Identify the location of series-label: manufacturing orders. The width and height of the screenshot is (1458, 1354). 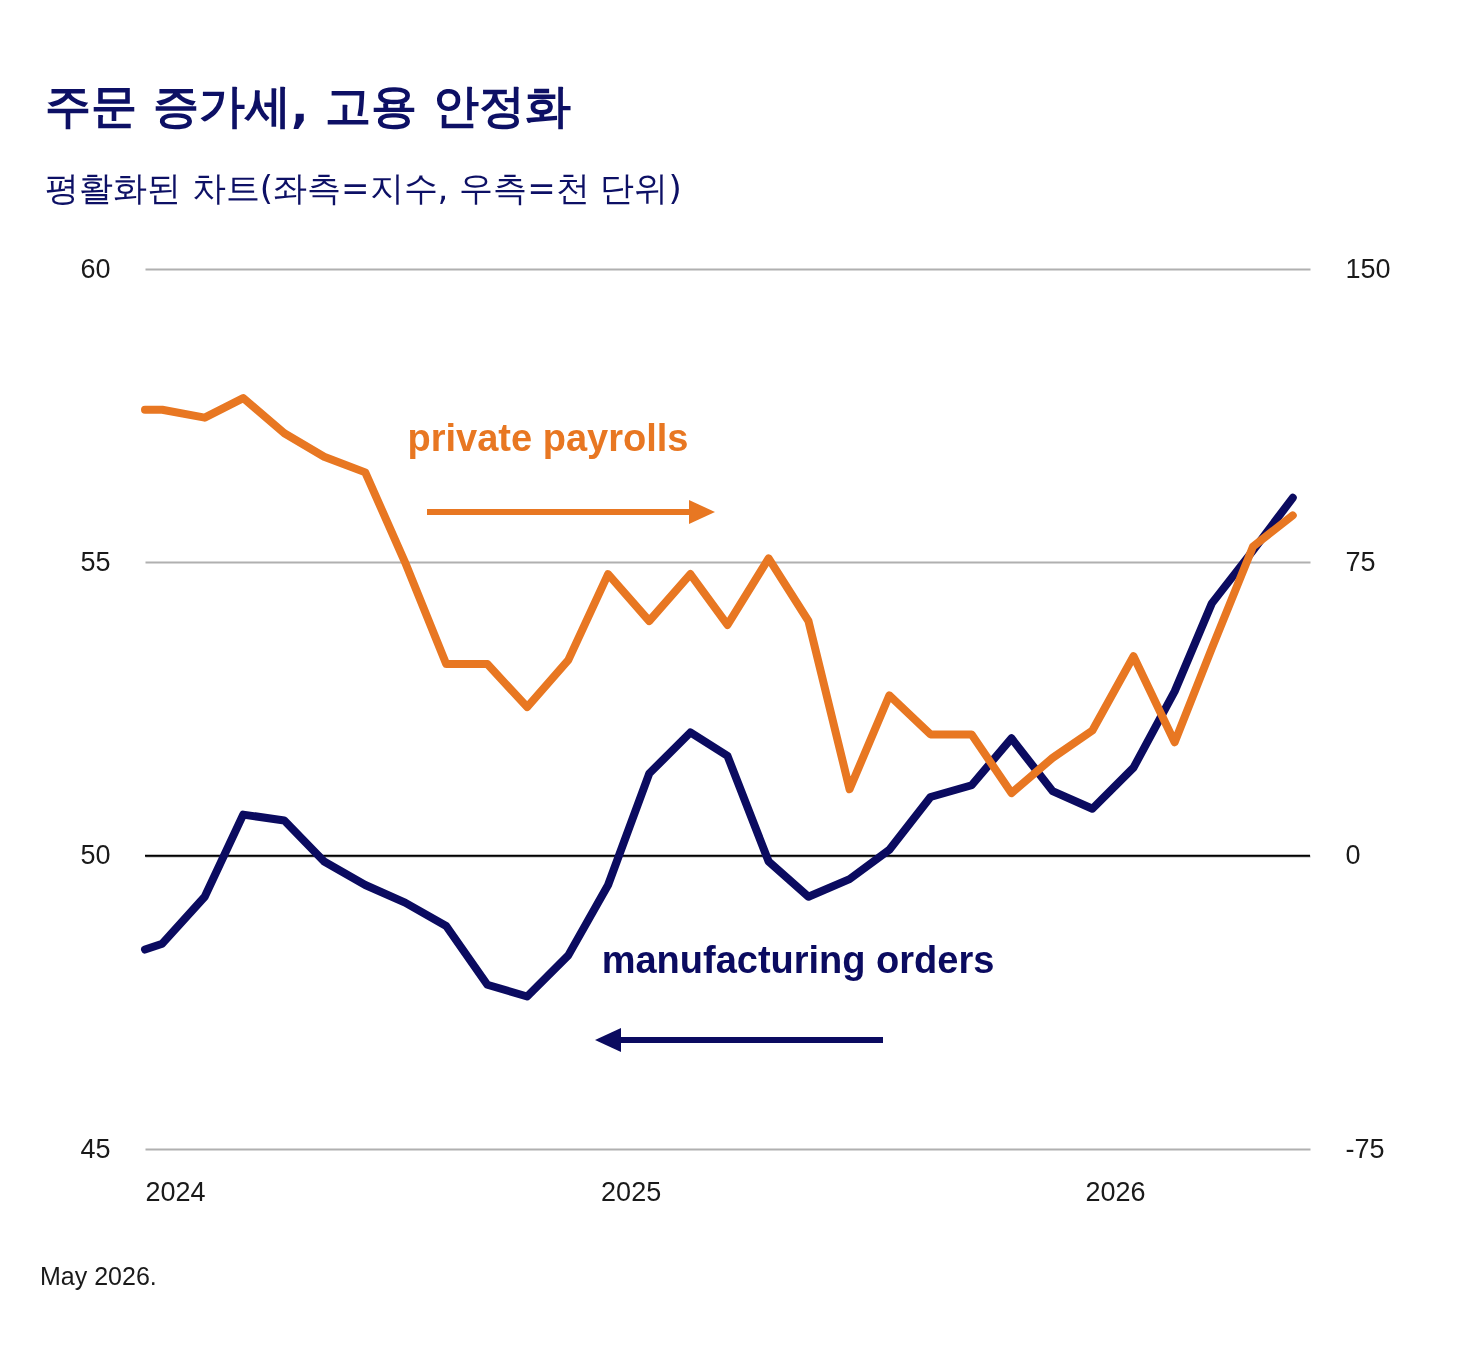
(798, 960).